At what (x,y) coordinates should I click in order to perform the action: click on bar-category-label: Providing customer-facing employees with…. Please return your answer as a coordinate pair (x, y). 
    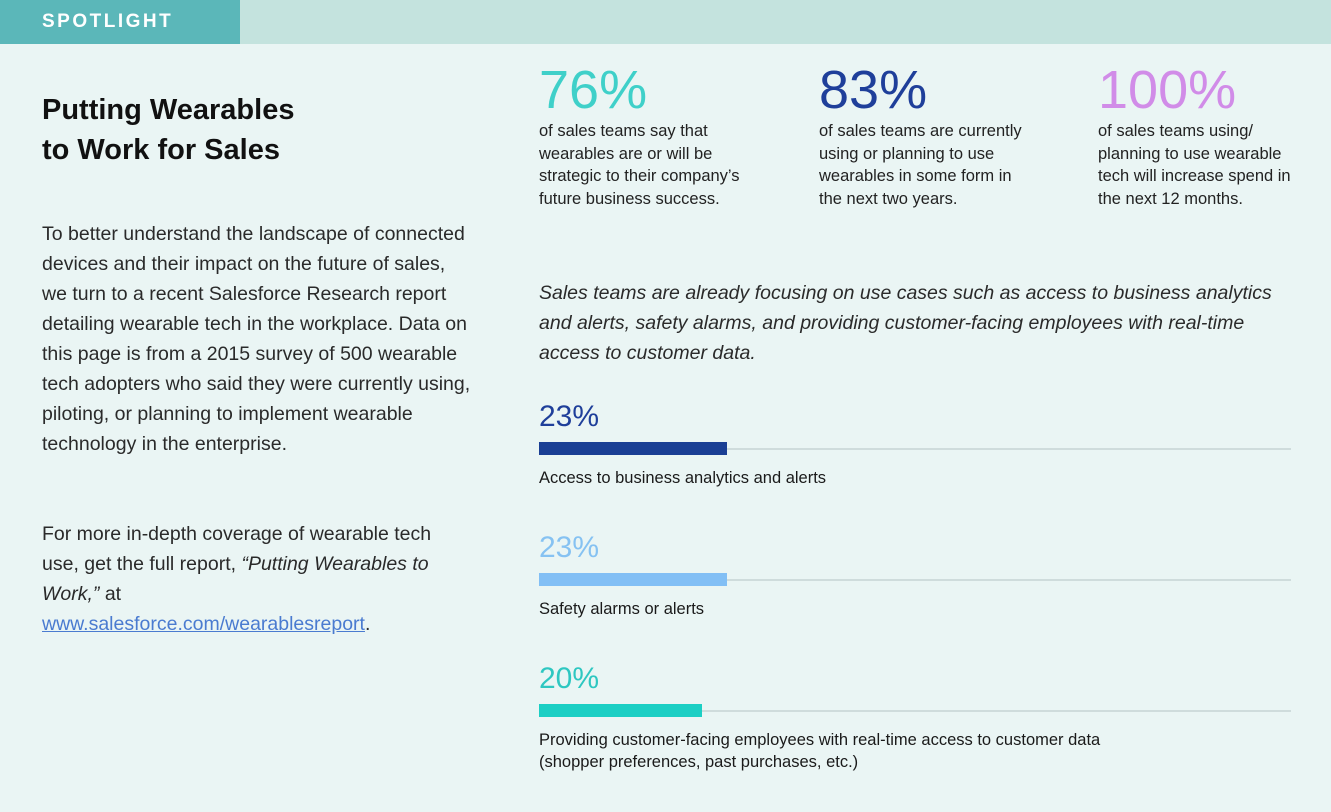
    Looking at the image, I should click on (915, 751).